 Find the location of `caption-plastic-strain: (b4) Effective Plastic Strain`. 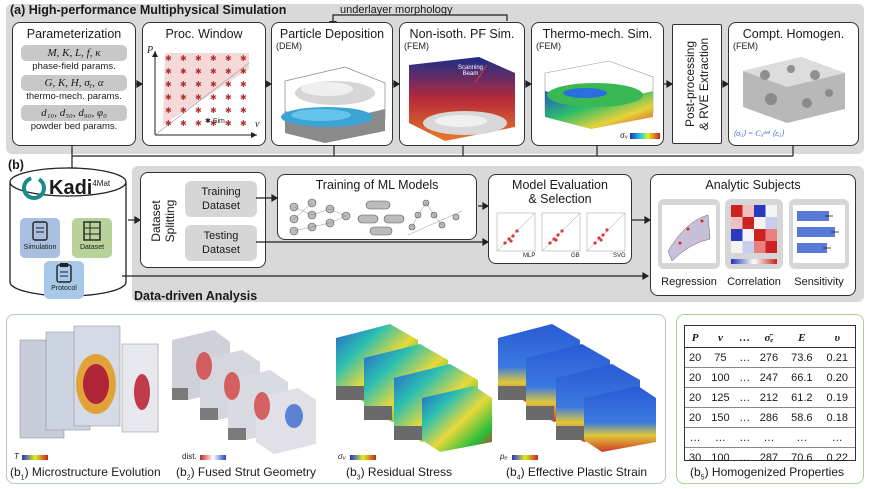

caption-plastic-strain: (b4) Effective Plastic Strain is located at coordinates (577, 473).